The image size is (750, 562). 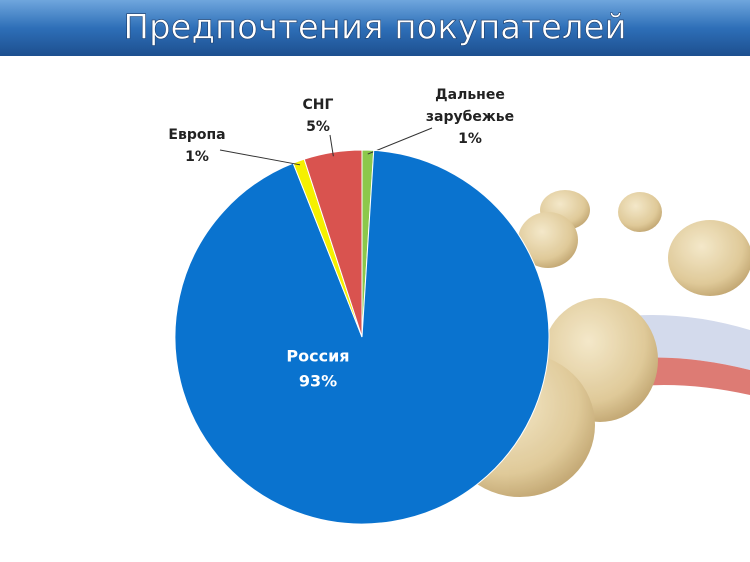 What do you see at coordinates (470, 106) in the screenshot?
I see `slice-label: Дальнее зарубежье` at bounding box center [470, 106].